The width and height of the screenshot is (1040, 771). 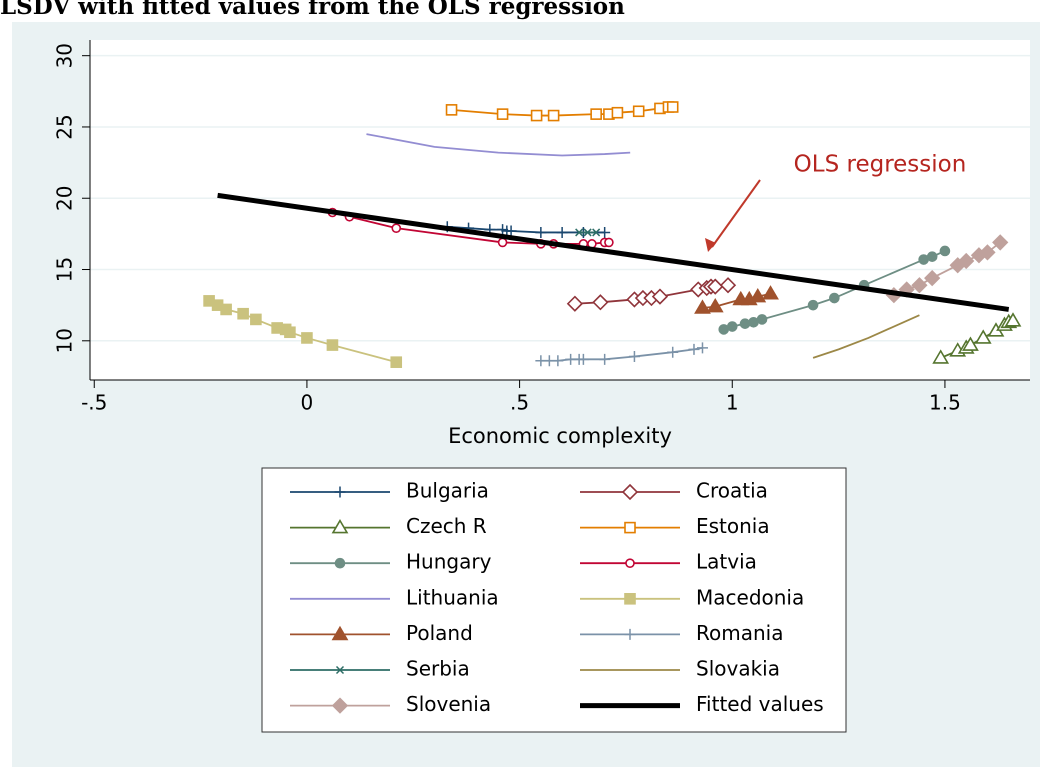 What do you see at coordinates (65, 126) in the screenshot?
I see `y-tick-label: 25` at bounding box center [65, 126].